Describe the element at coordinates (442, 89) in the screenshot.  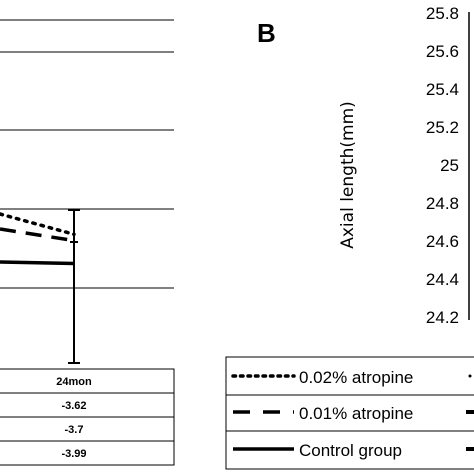
I see `y-tick-label: 25.4` at that location.